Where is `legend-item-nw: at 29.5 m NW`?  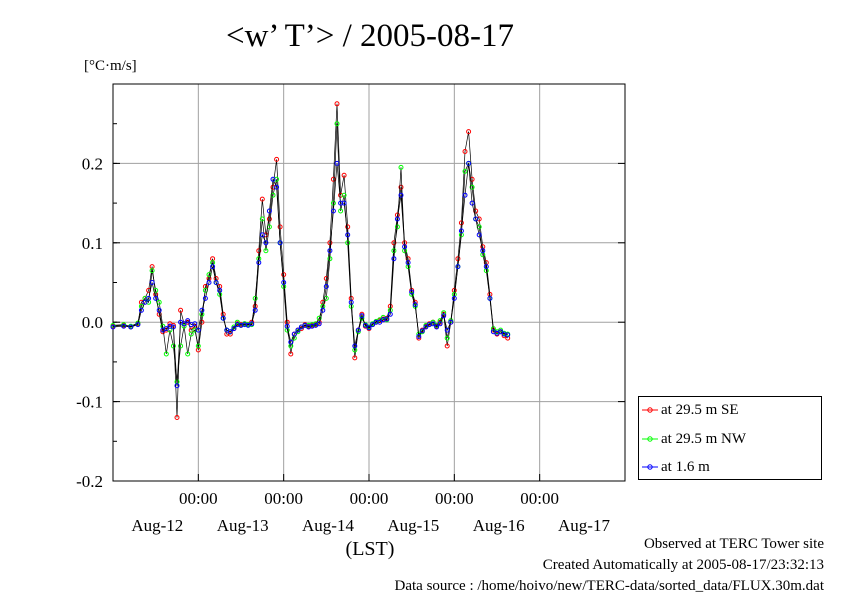
legend-item-nw: at 29.5 m NW is located at coordinates (730, 439).